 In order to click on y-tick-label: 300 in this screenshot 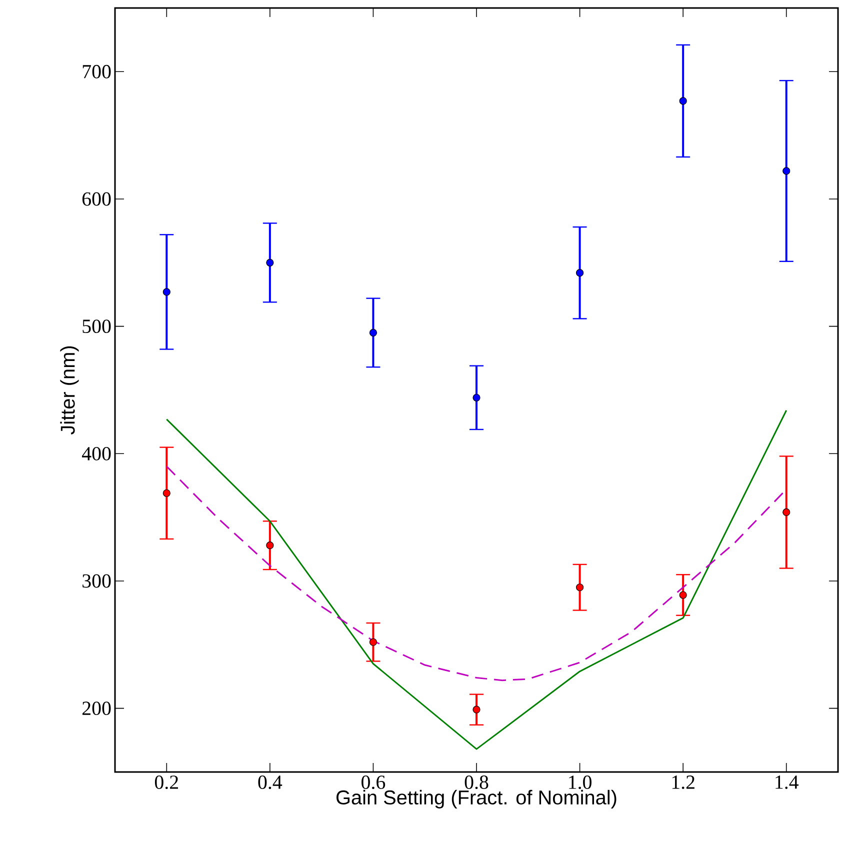, I will do `click(96, 581)`.